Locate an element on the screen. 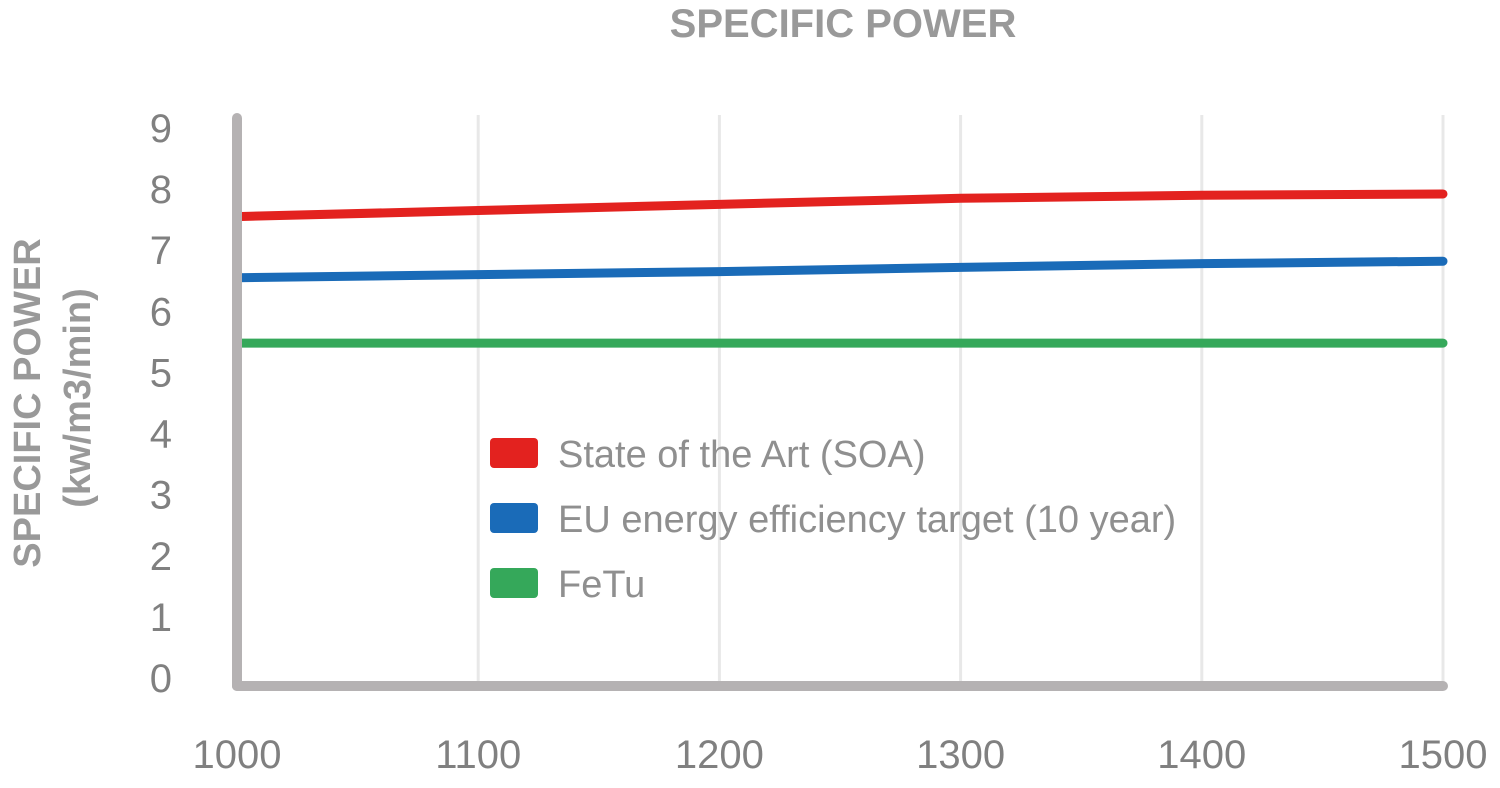 This screenshot has width=1500, height=788. x-tick-label: 1200 is located at coordinates (719, 755).